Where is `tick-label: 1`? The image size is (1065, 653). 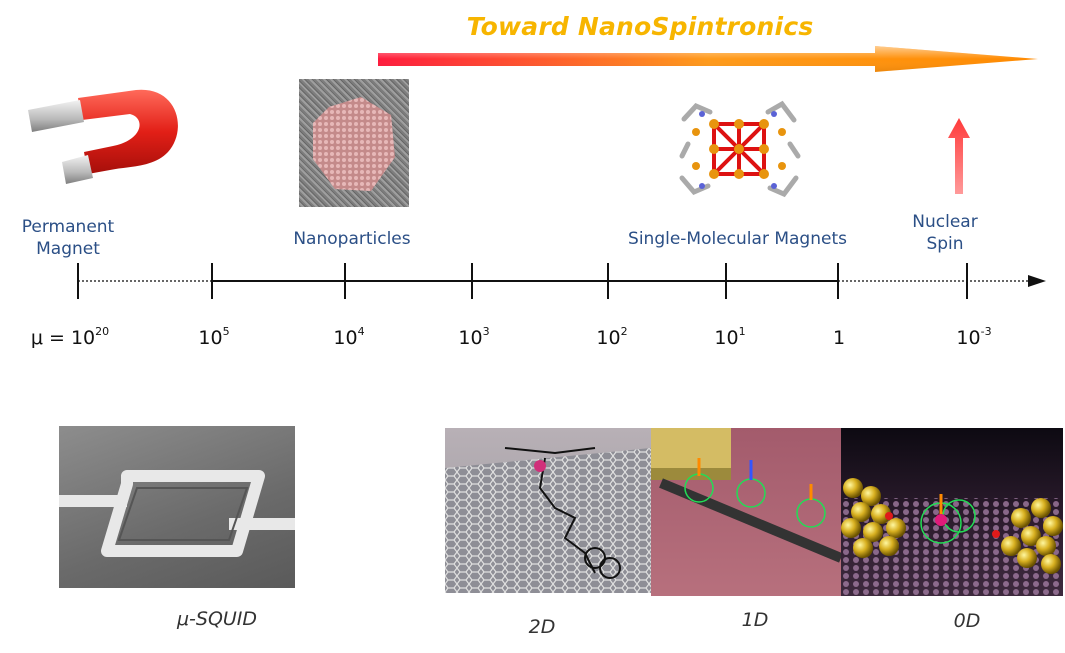
tick-label: 1 is located at coordinates (839, 338).